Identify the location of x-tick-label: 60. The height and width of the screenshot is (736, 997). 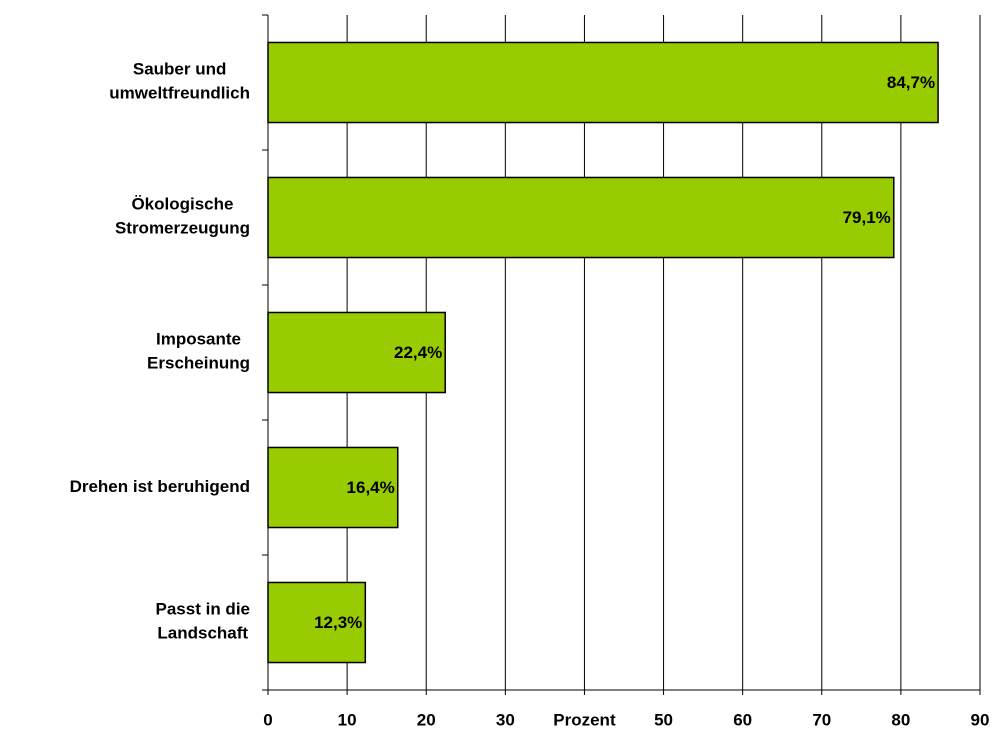
(742, 719).